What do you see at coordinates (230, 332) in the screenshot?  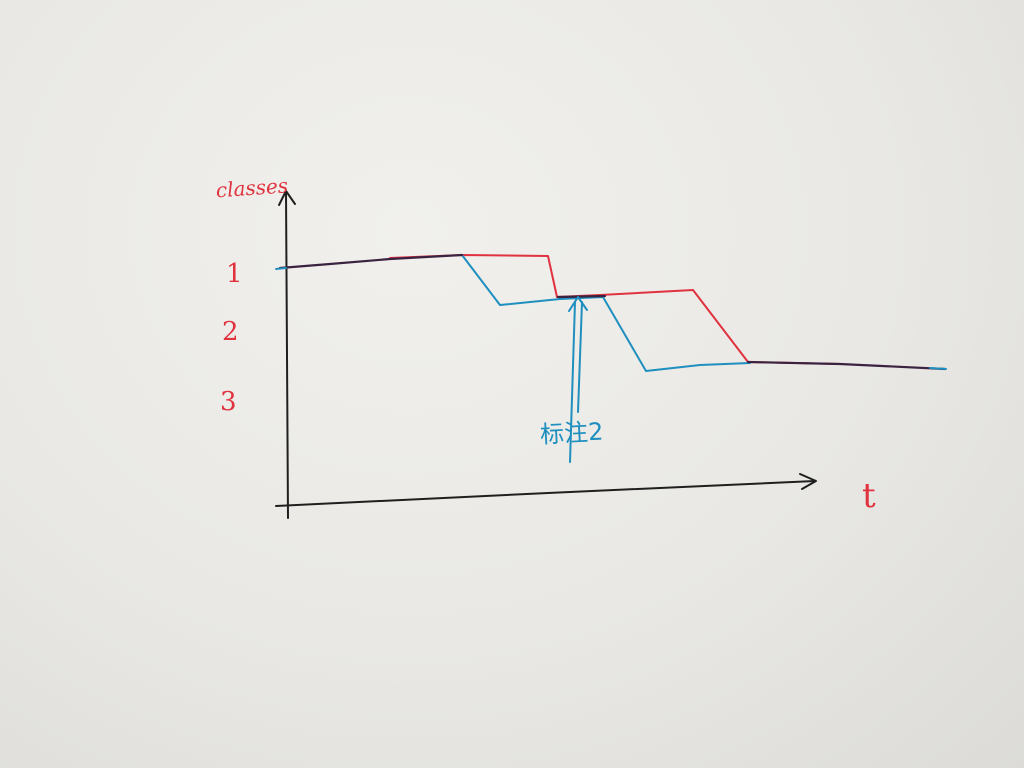 I see `y-tick-label-2: 2` at bounding box center [230, 332].